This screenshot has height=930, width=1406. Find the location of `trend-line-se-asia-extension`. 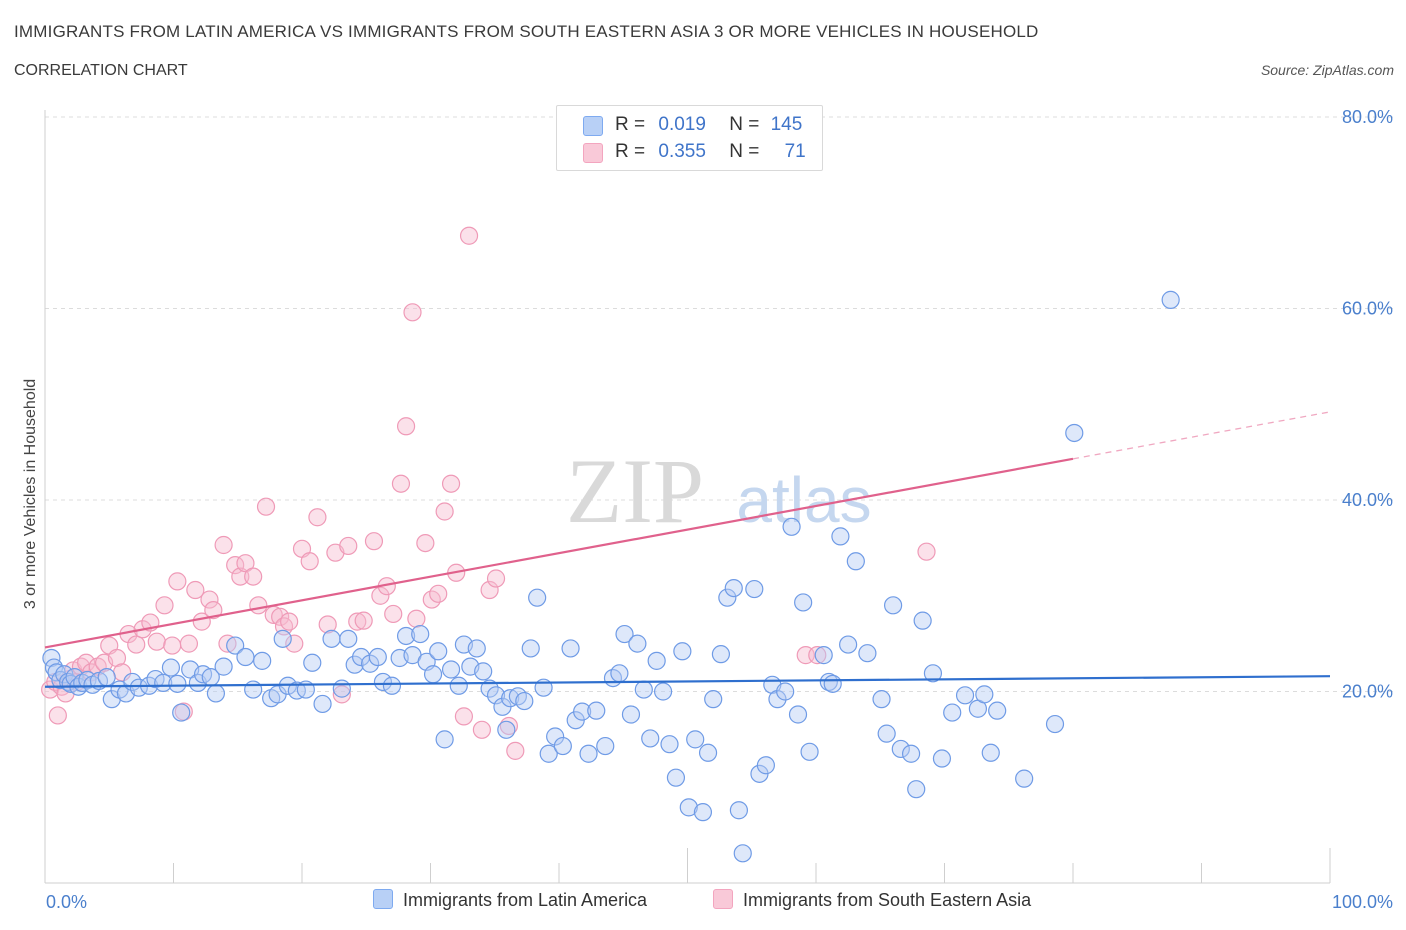

trend-line-se-asia-extension is located at coordinates (1201, 435).